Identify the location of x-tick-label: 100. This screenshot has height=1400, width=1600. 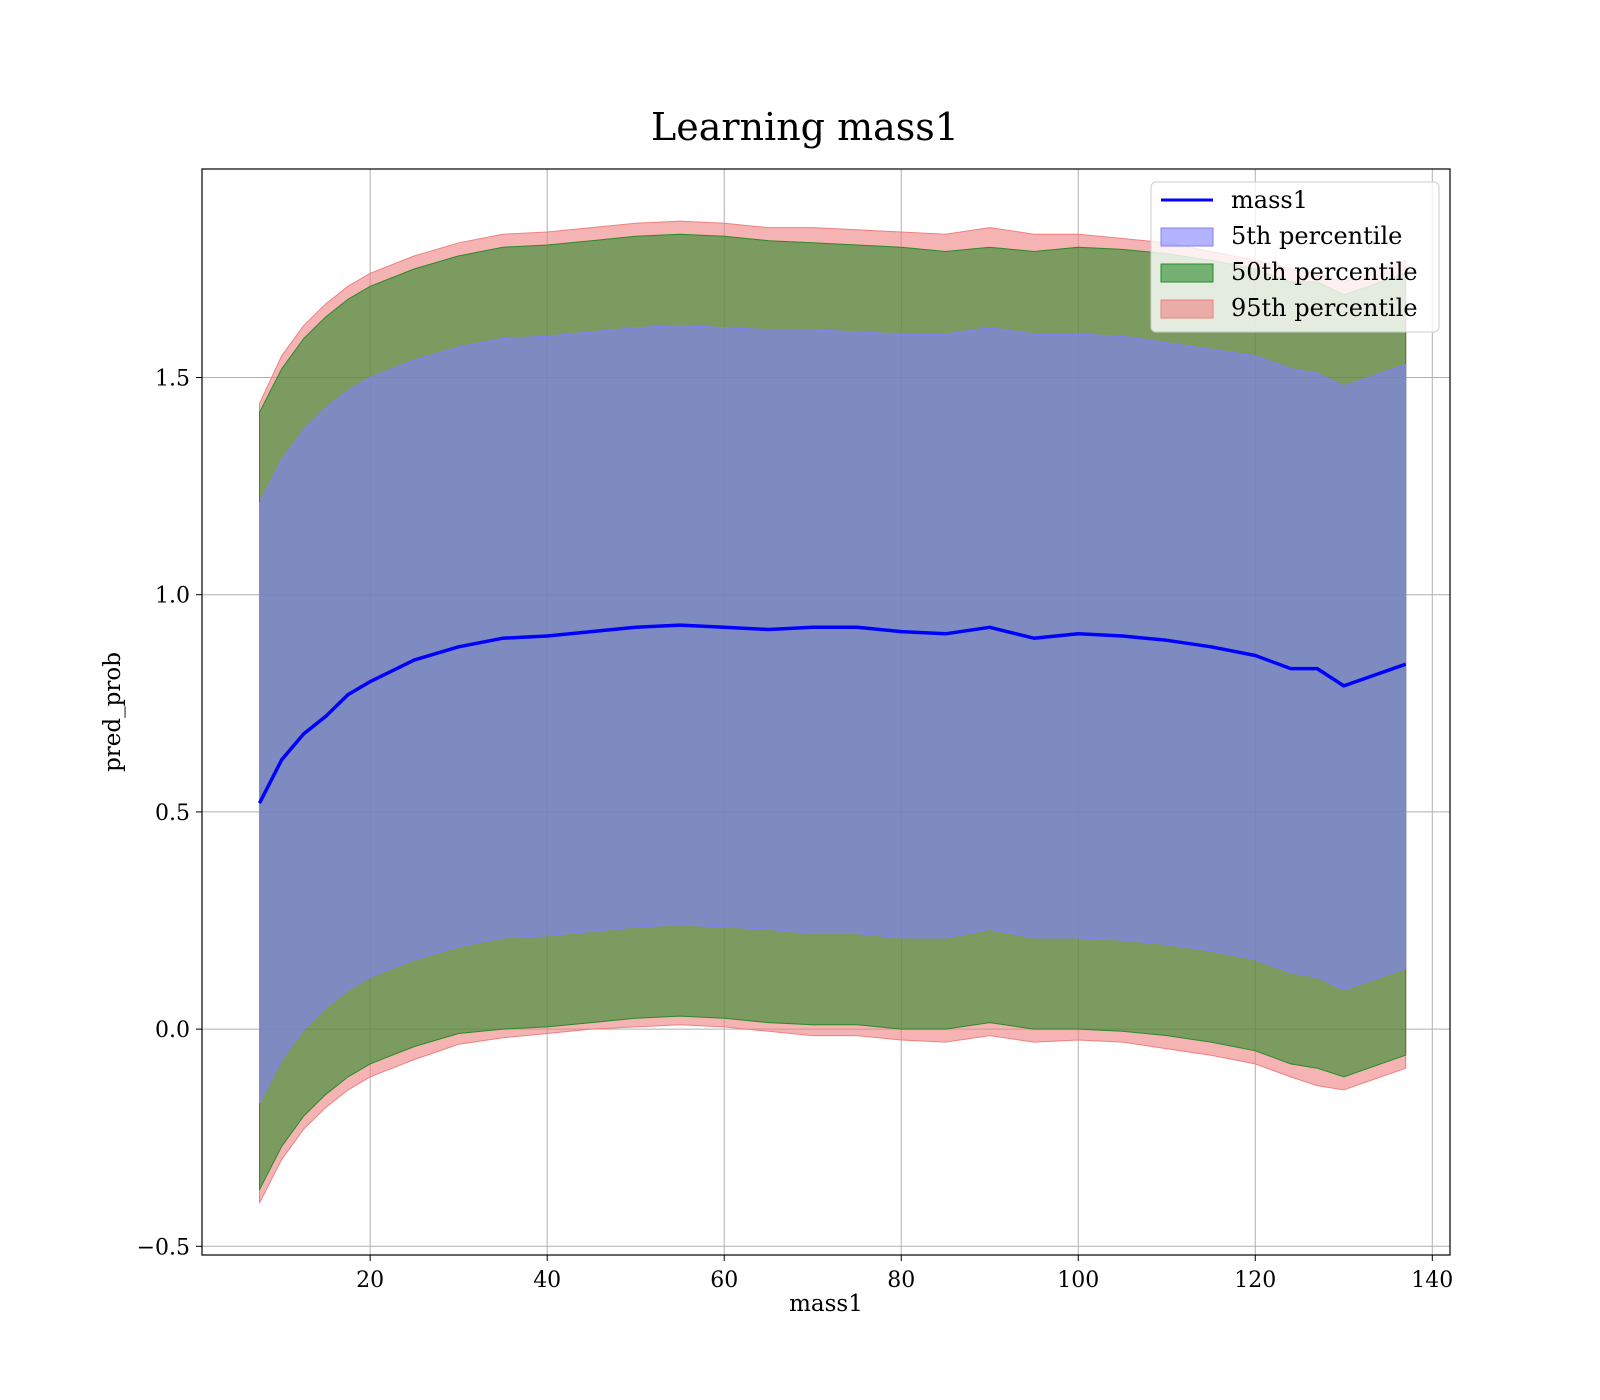
(1078, 1280).